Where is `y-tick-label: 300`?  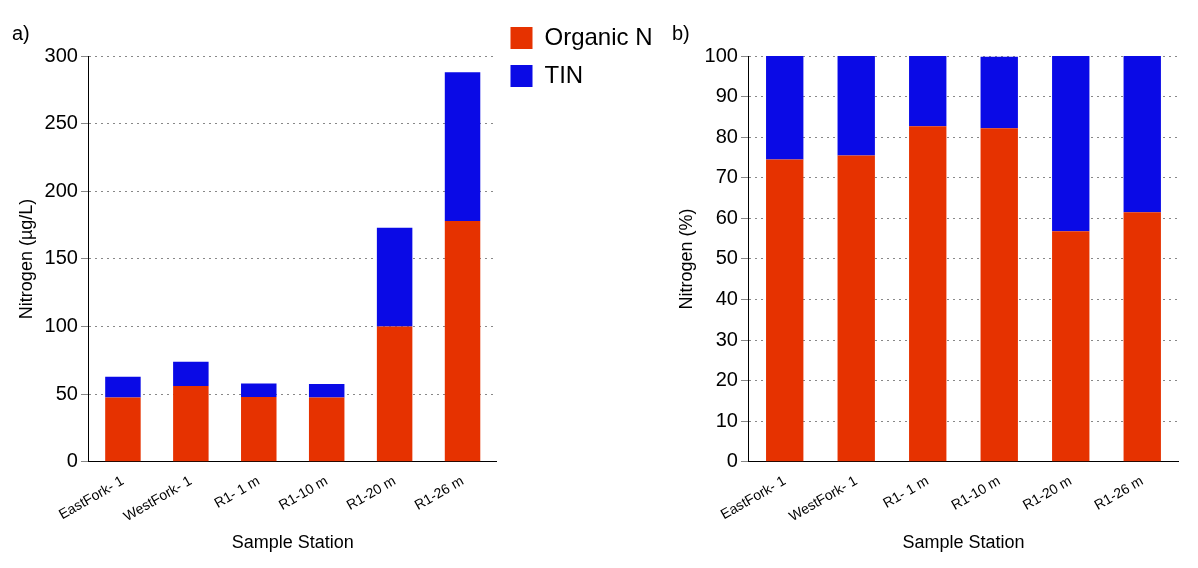 y-tick-label: 300 is located at coordinates (61, 54).